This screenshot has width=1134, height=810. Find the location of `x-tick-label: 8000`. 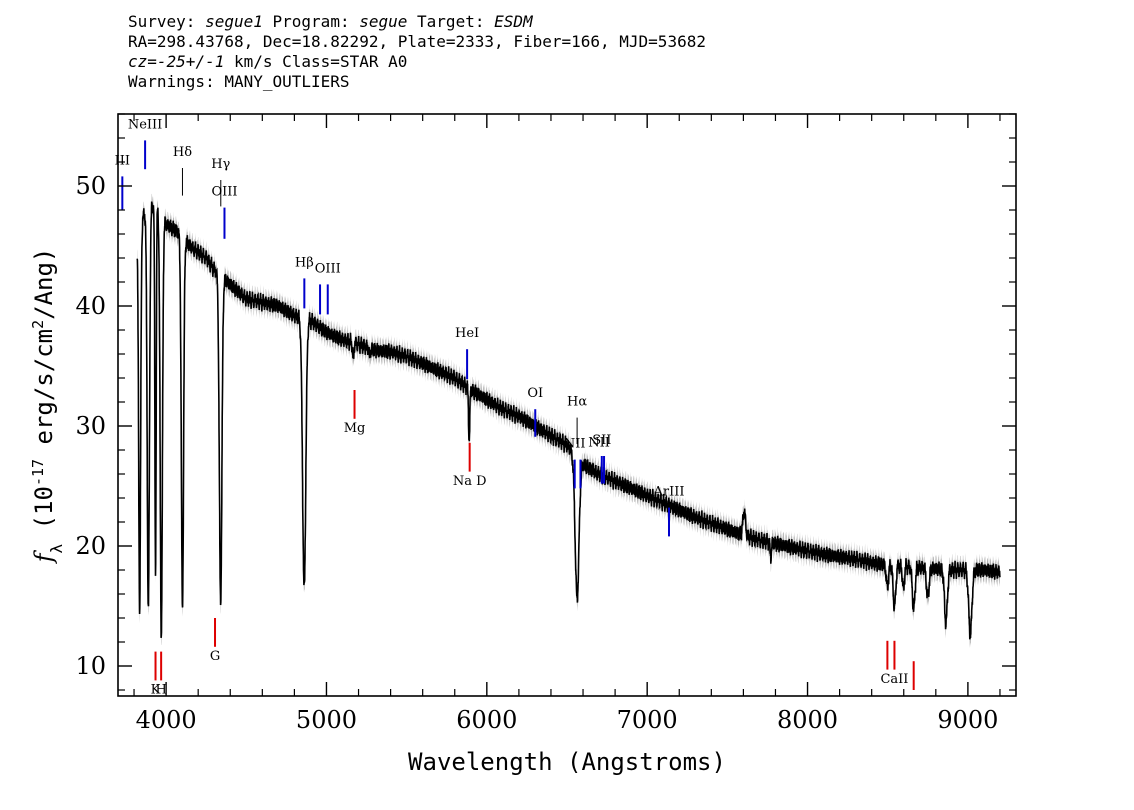

x-tick-label: 8000 is located at coordinates (807, 720).